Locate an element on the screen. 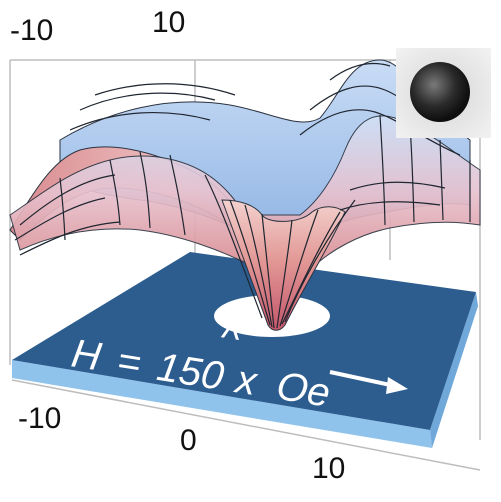  top-axis-tick-2: 10 is located at coordinates (168, 22).